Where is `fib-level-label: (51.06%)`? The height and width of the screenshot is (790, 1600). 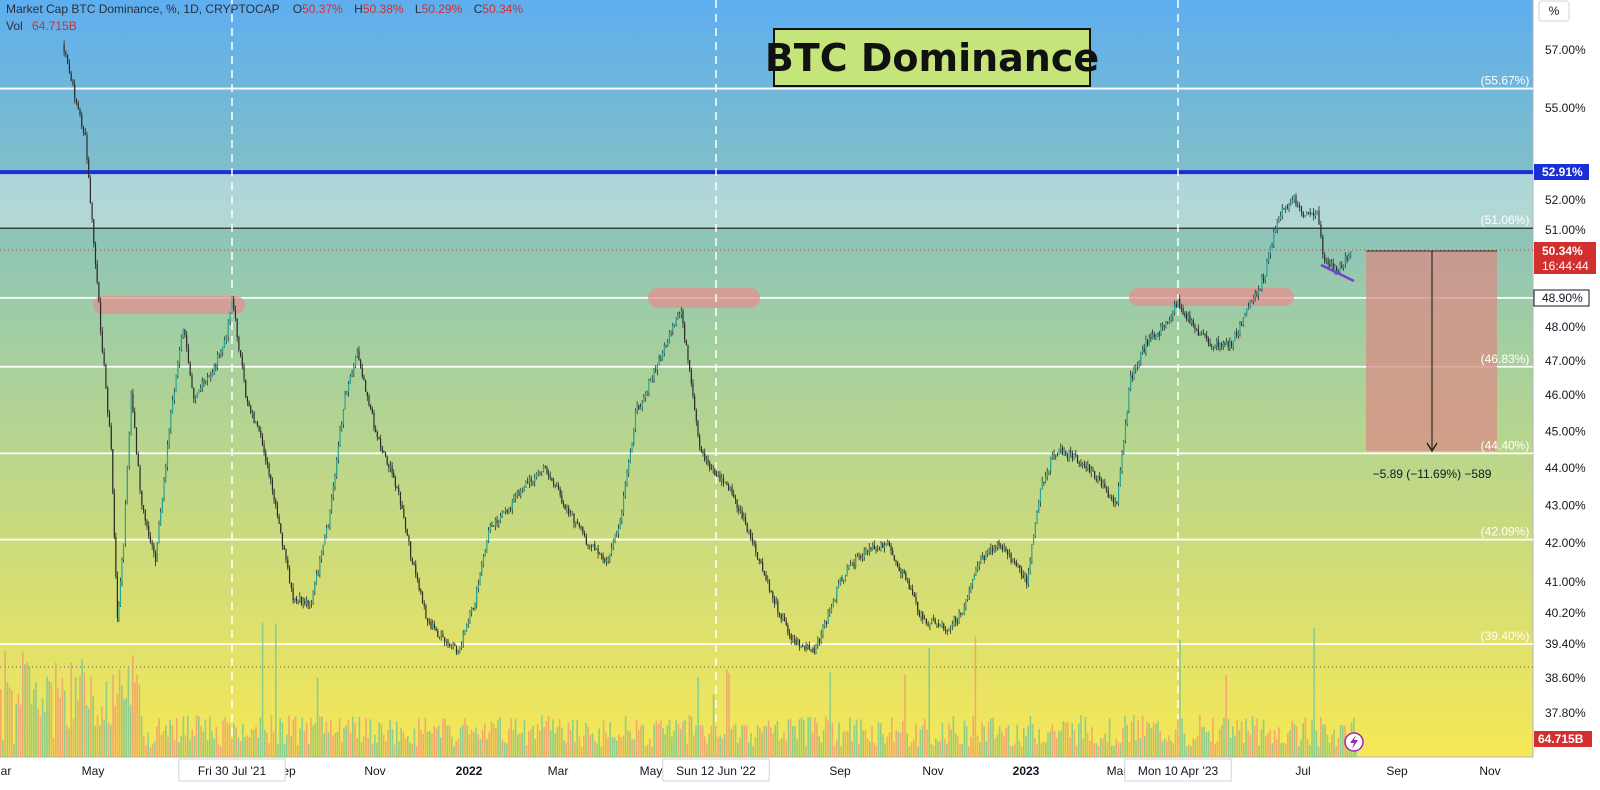
fib-level-label: (51.06%) is located at coordinates (1505, 220).